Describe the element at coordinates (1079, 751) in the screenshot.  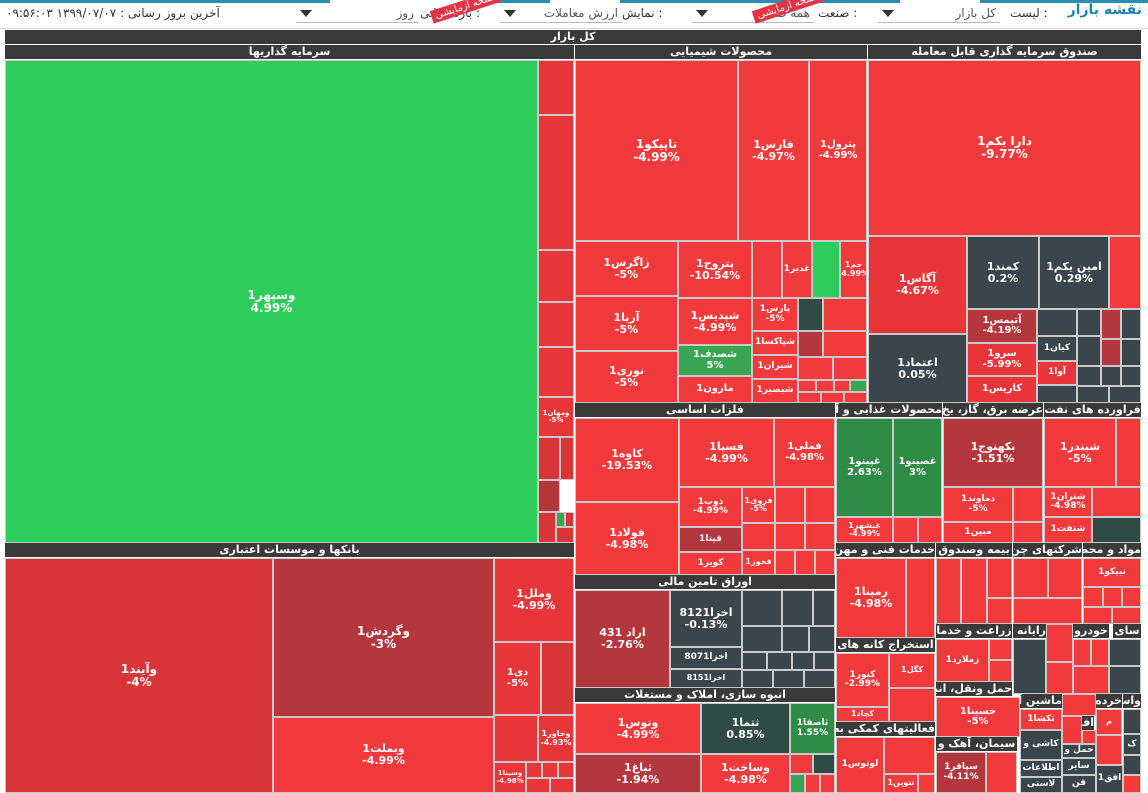
I see `stock-tile: حمل و` at that location.